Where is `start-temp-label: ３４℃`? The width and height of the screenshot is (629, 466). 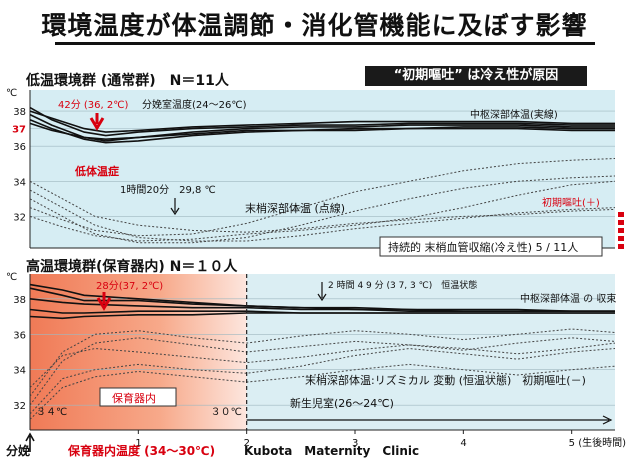 start-temp-label: ３４℃ is located at coordinates (51, 412).